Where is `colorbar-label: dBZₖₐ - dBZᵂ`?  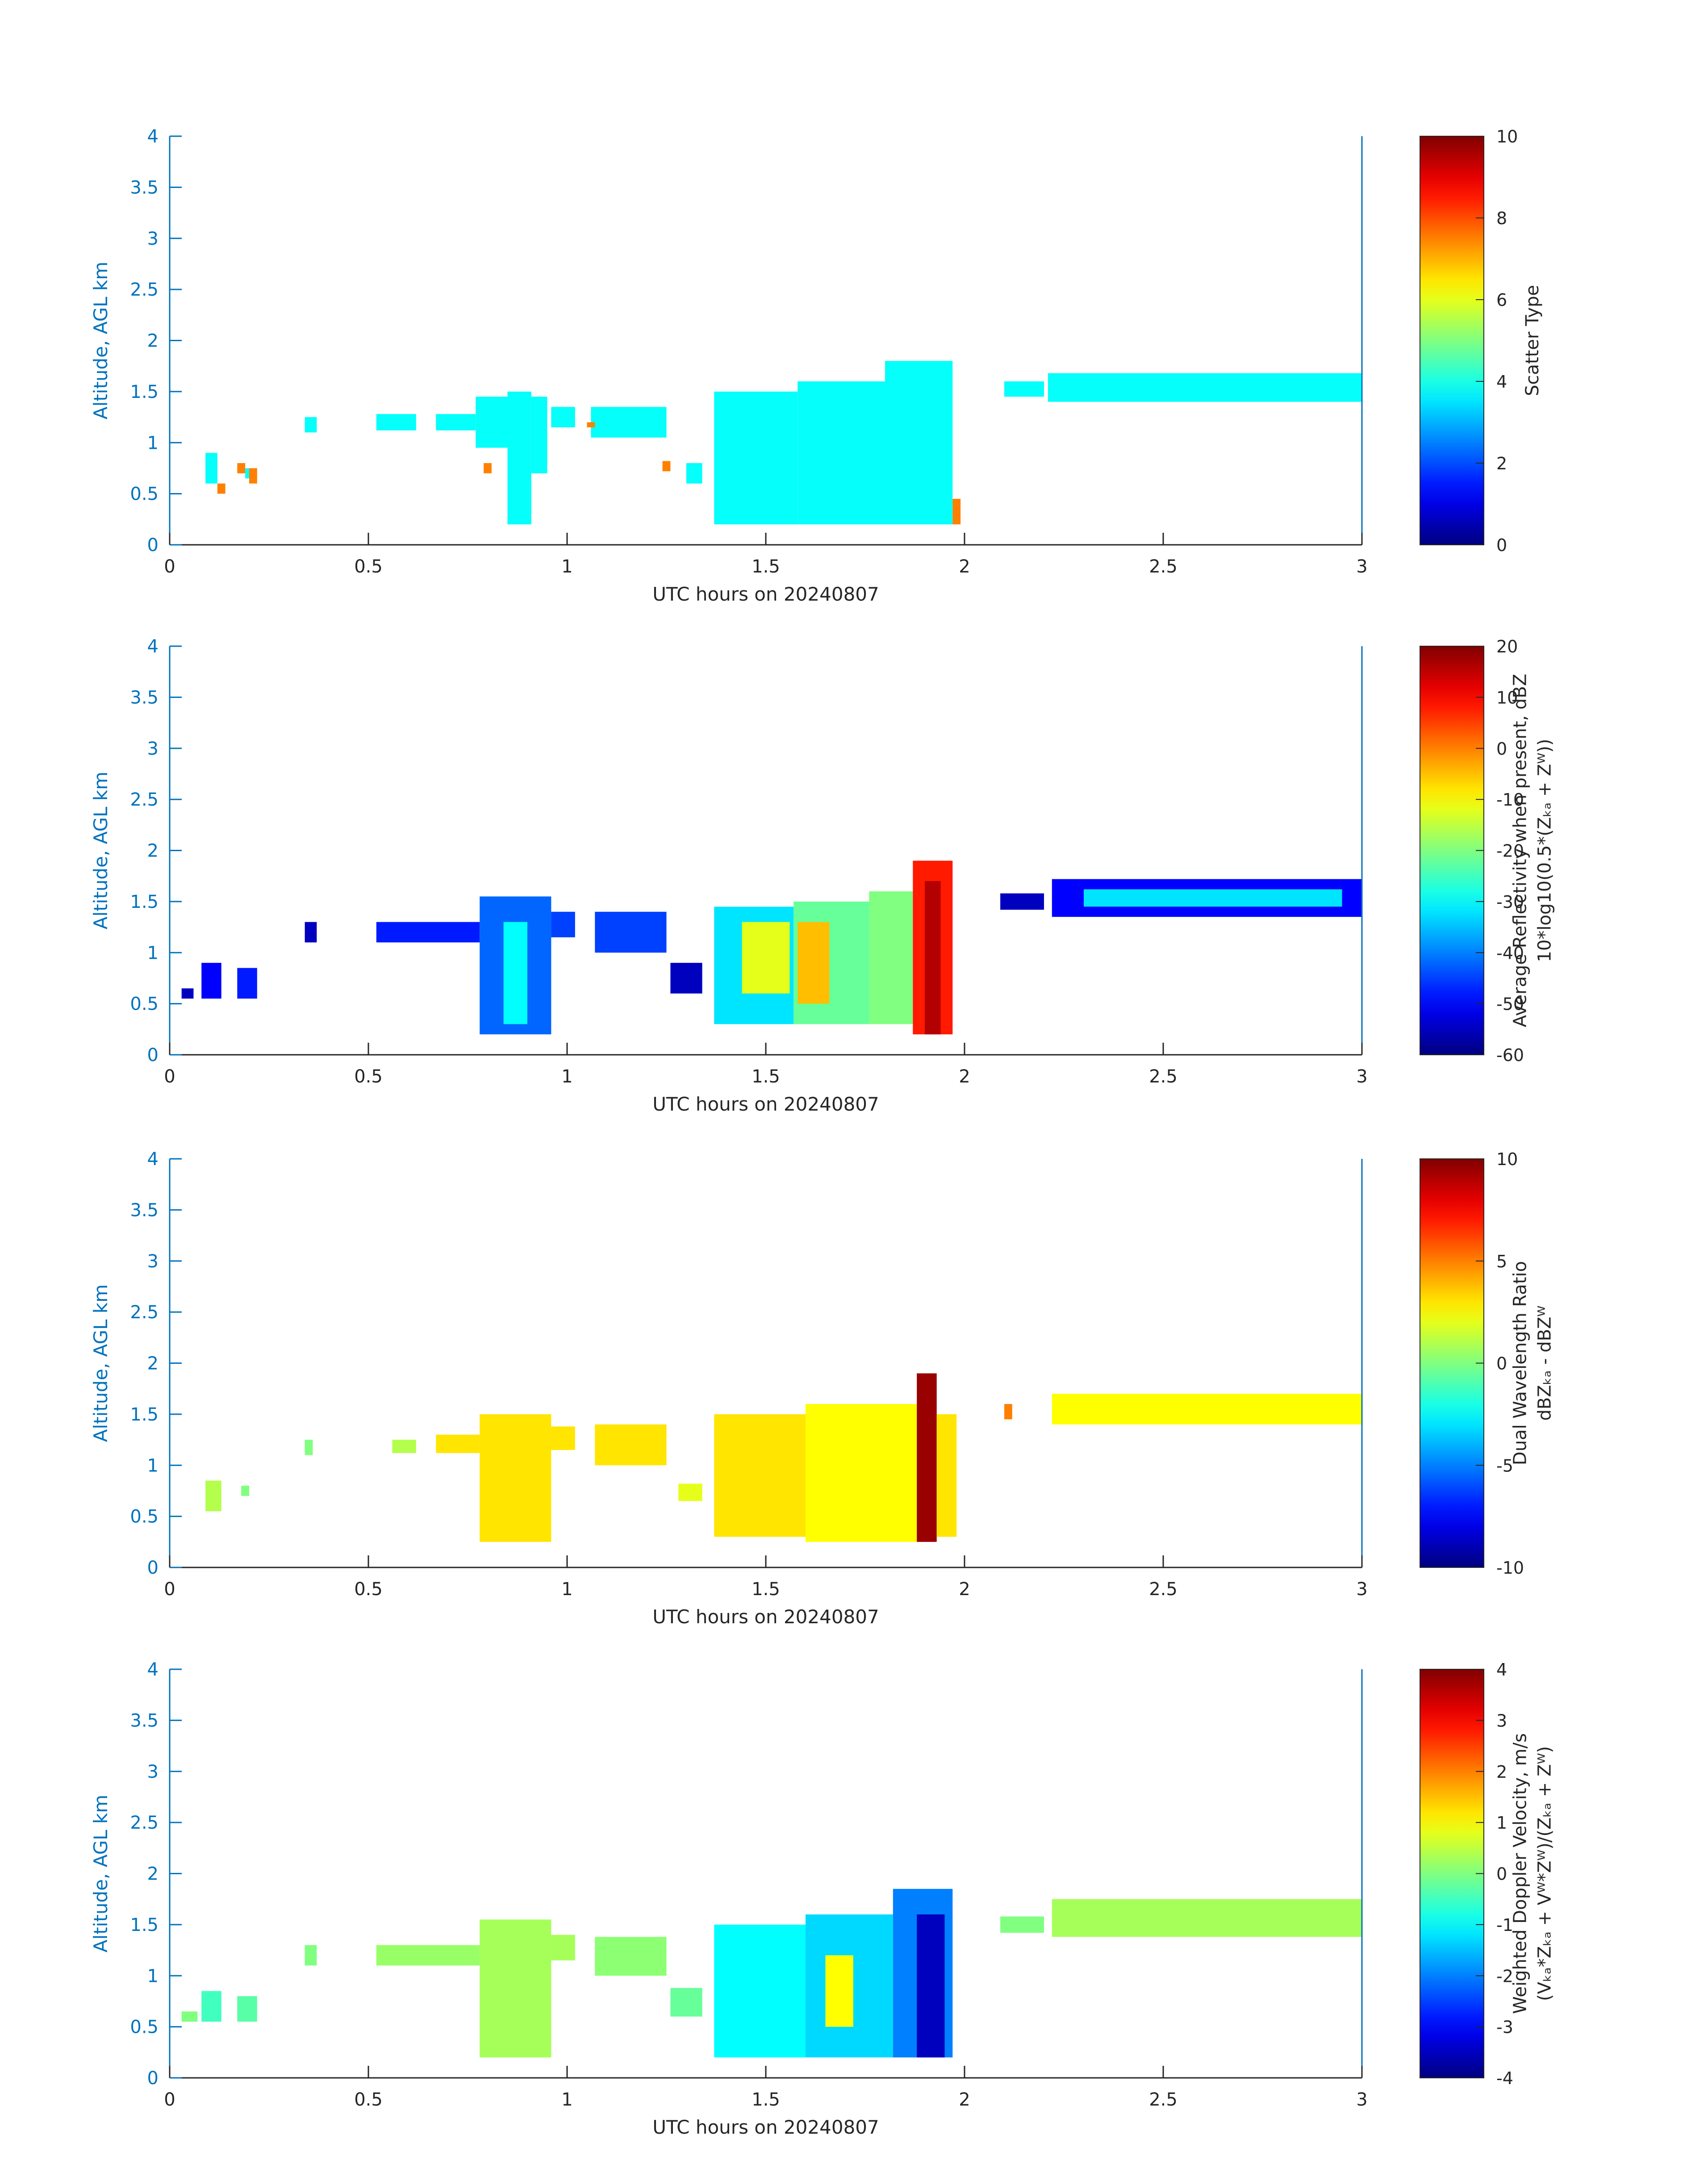
colorbar-label: dBZₖₐ - dBZᵂ is located at coordinates (1545, 1363).